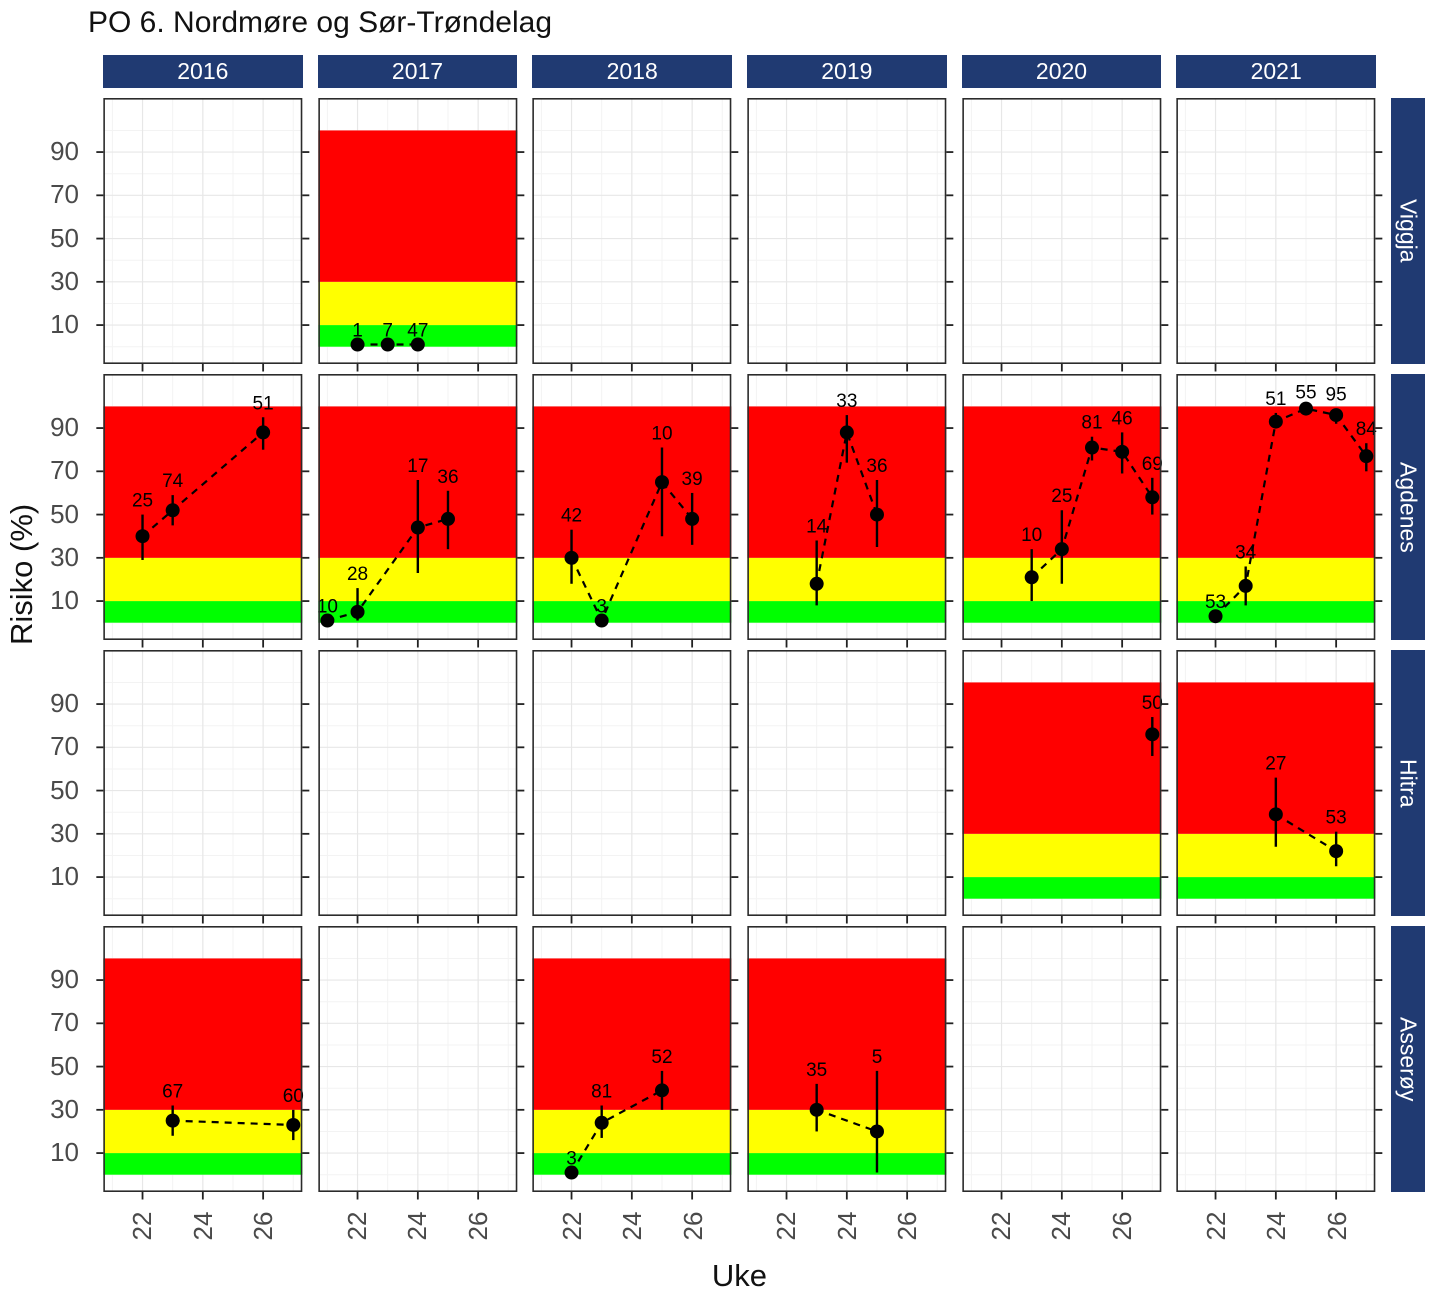 This screenshot has height=1307, width=1438. Describe the element at coordinates (1246, 552) in the screenshot. I see `point-label: 34` at that location.